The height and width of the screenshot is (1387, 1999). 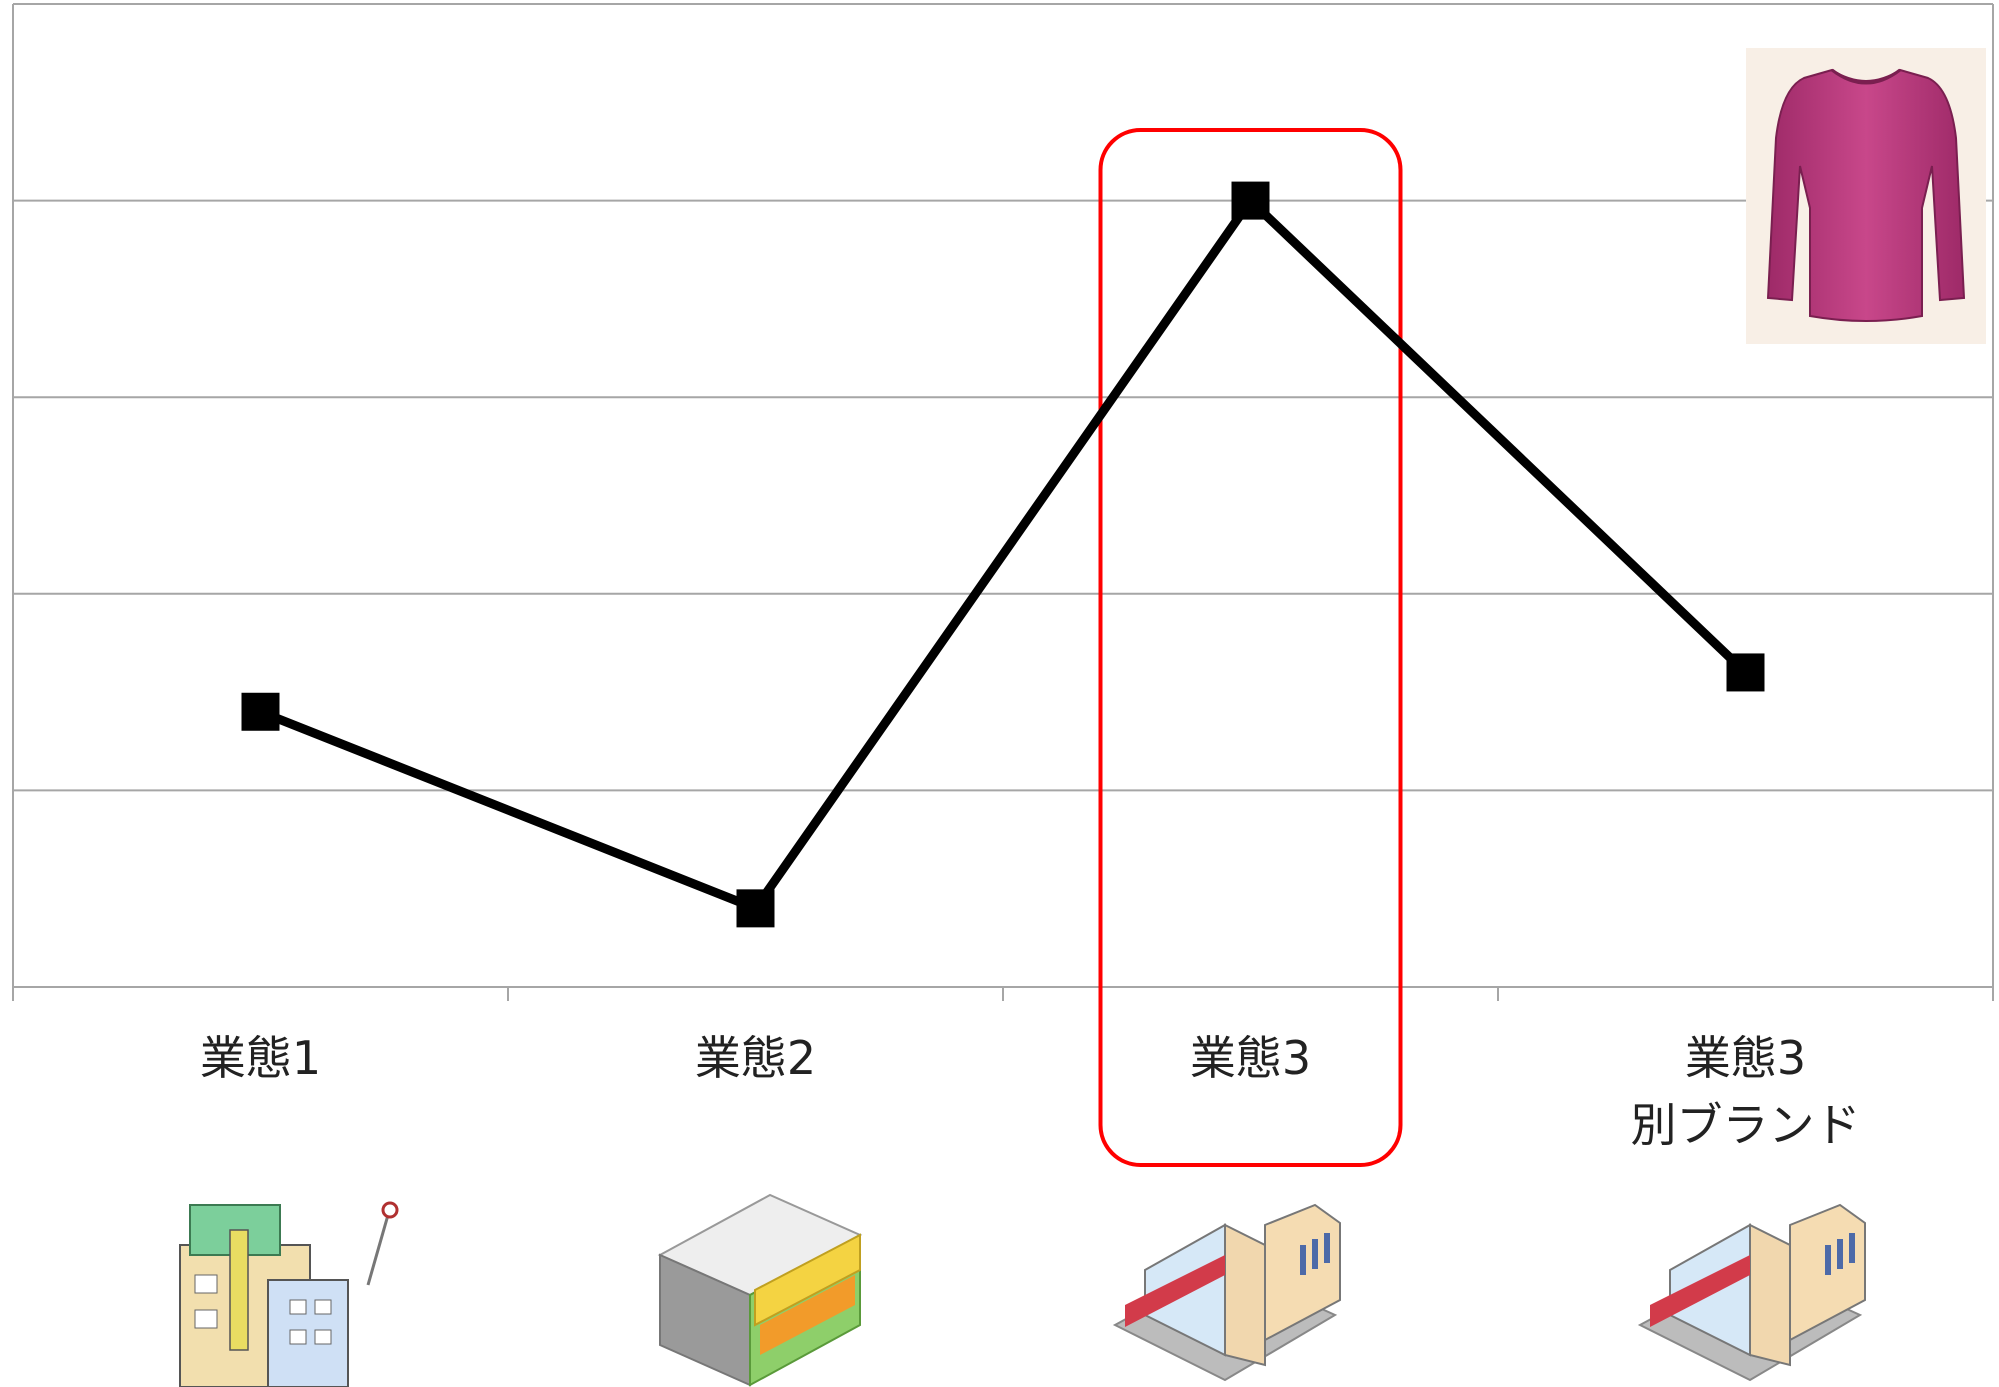 What do you see at coordinates (1866, 196) in the screenshot?
I see `pink-top-icon` at bounding box center [1866, 196].